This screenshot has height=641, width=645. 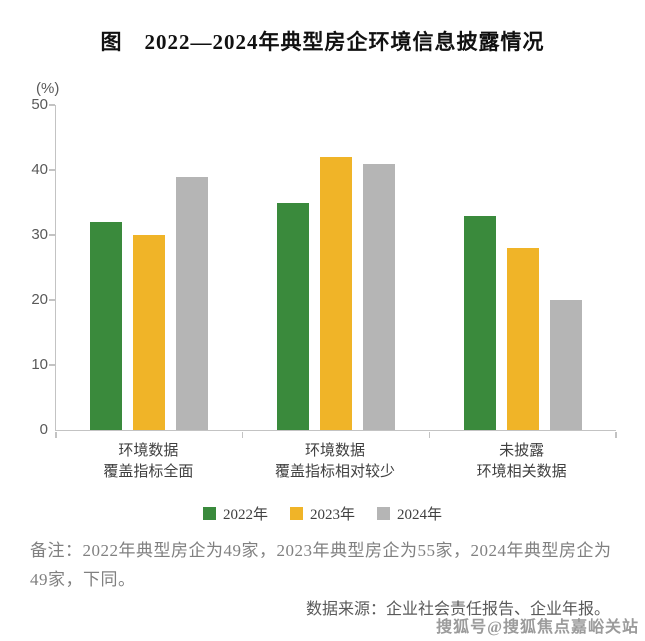 I want to click on y-tick-label: 30, so click(x=39, y=234).